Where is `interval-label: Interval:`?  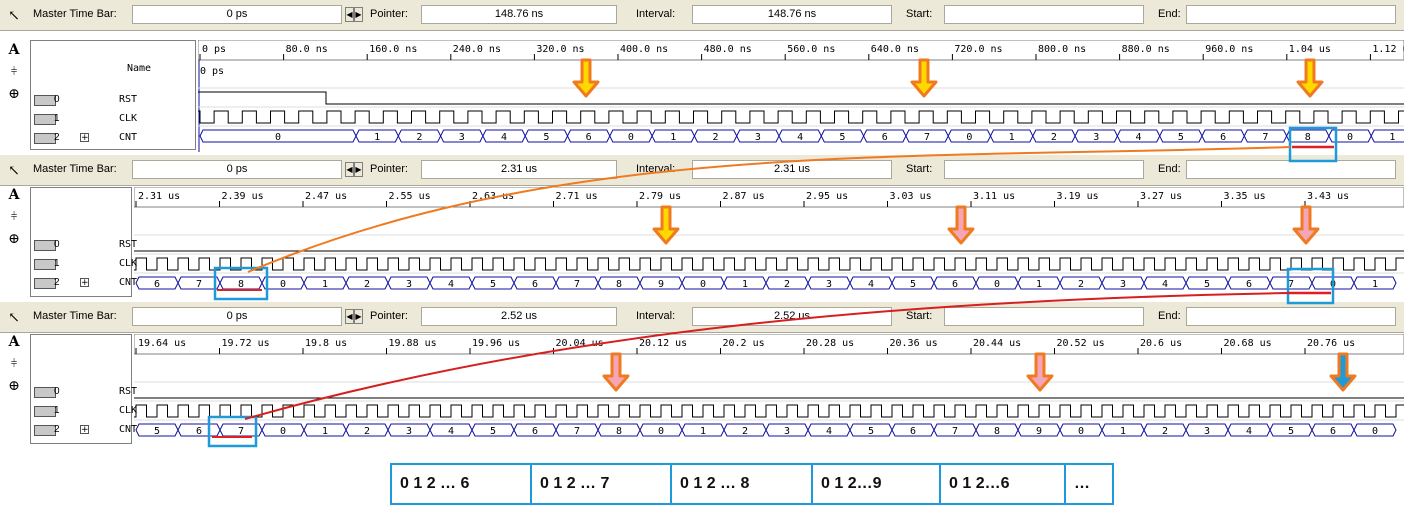 interval-label: Interval: is located at coordinates (656, 316).